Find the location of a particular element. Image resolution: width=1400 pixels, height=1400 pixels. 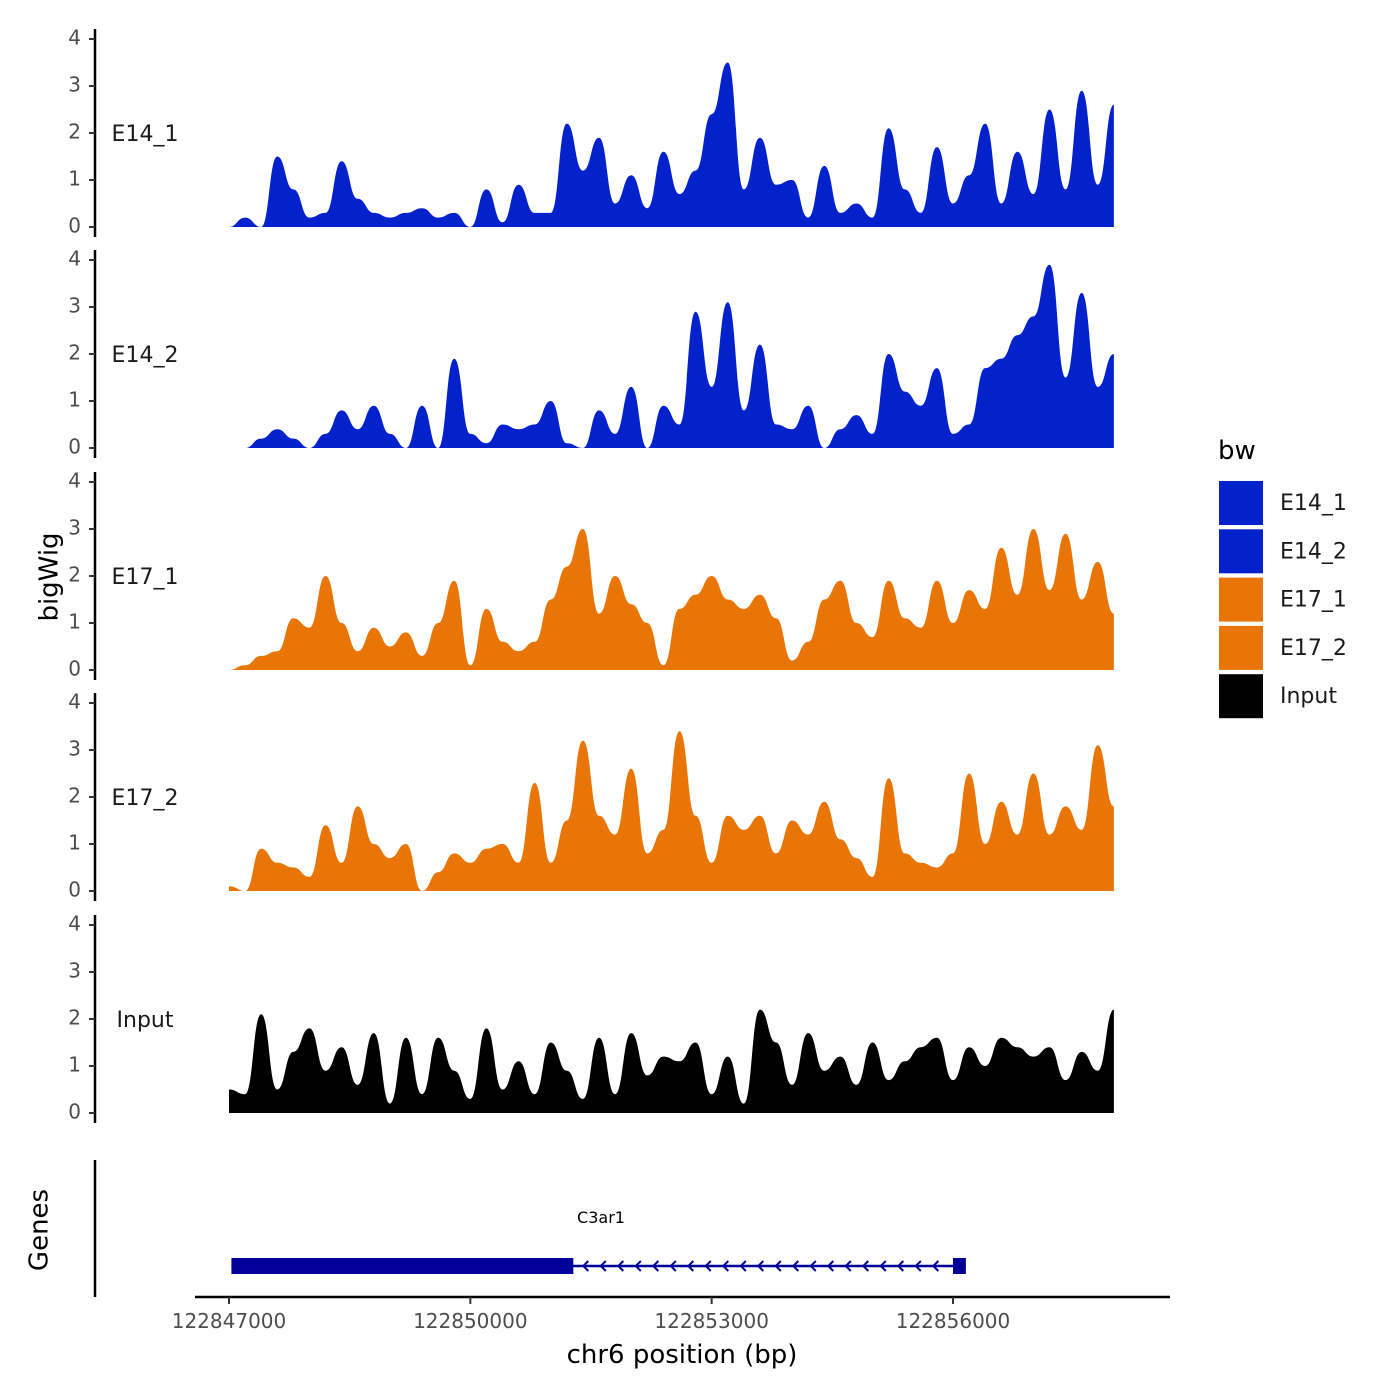

track-E17_1: 0 1 2 3 4 E17_1 is located at coordinates (591, 575).